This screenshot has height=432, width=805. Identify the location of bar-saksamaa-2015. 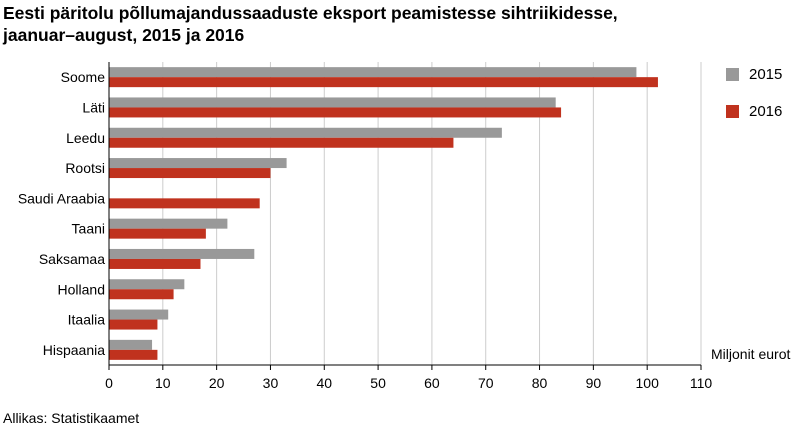
(182, 253).